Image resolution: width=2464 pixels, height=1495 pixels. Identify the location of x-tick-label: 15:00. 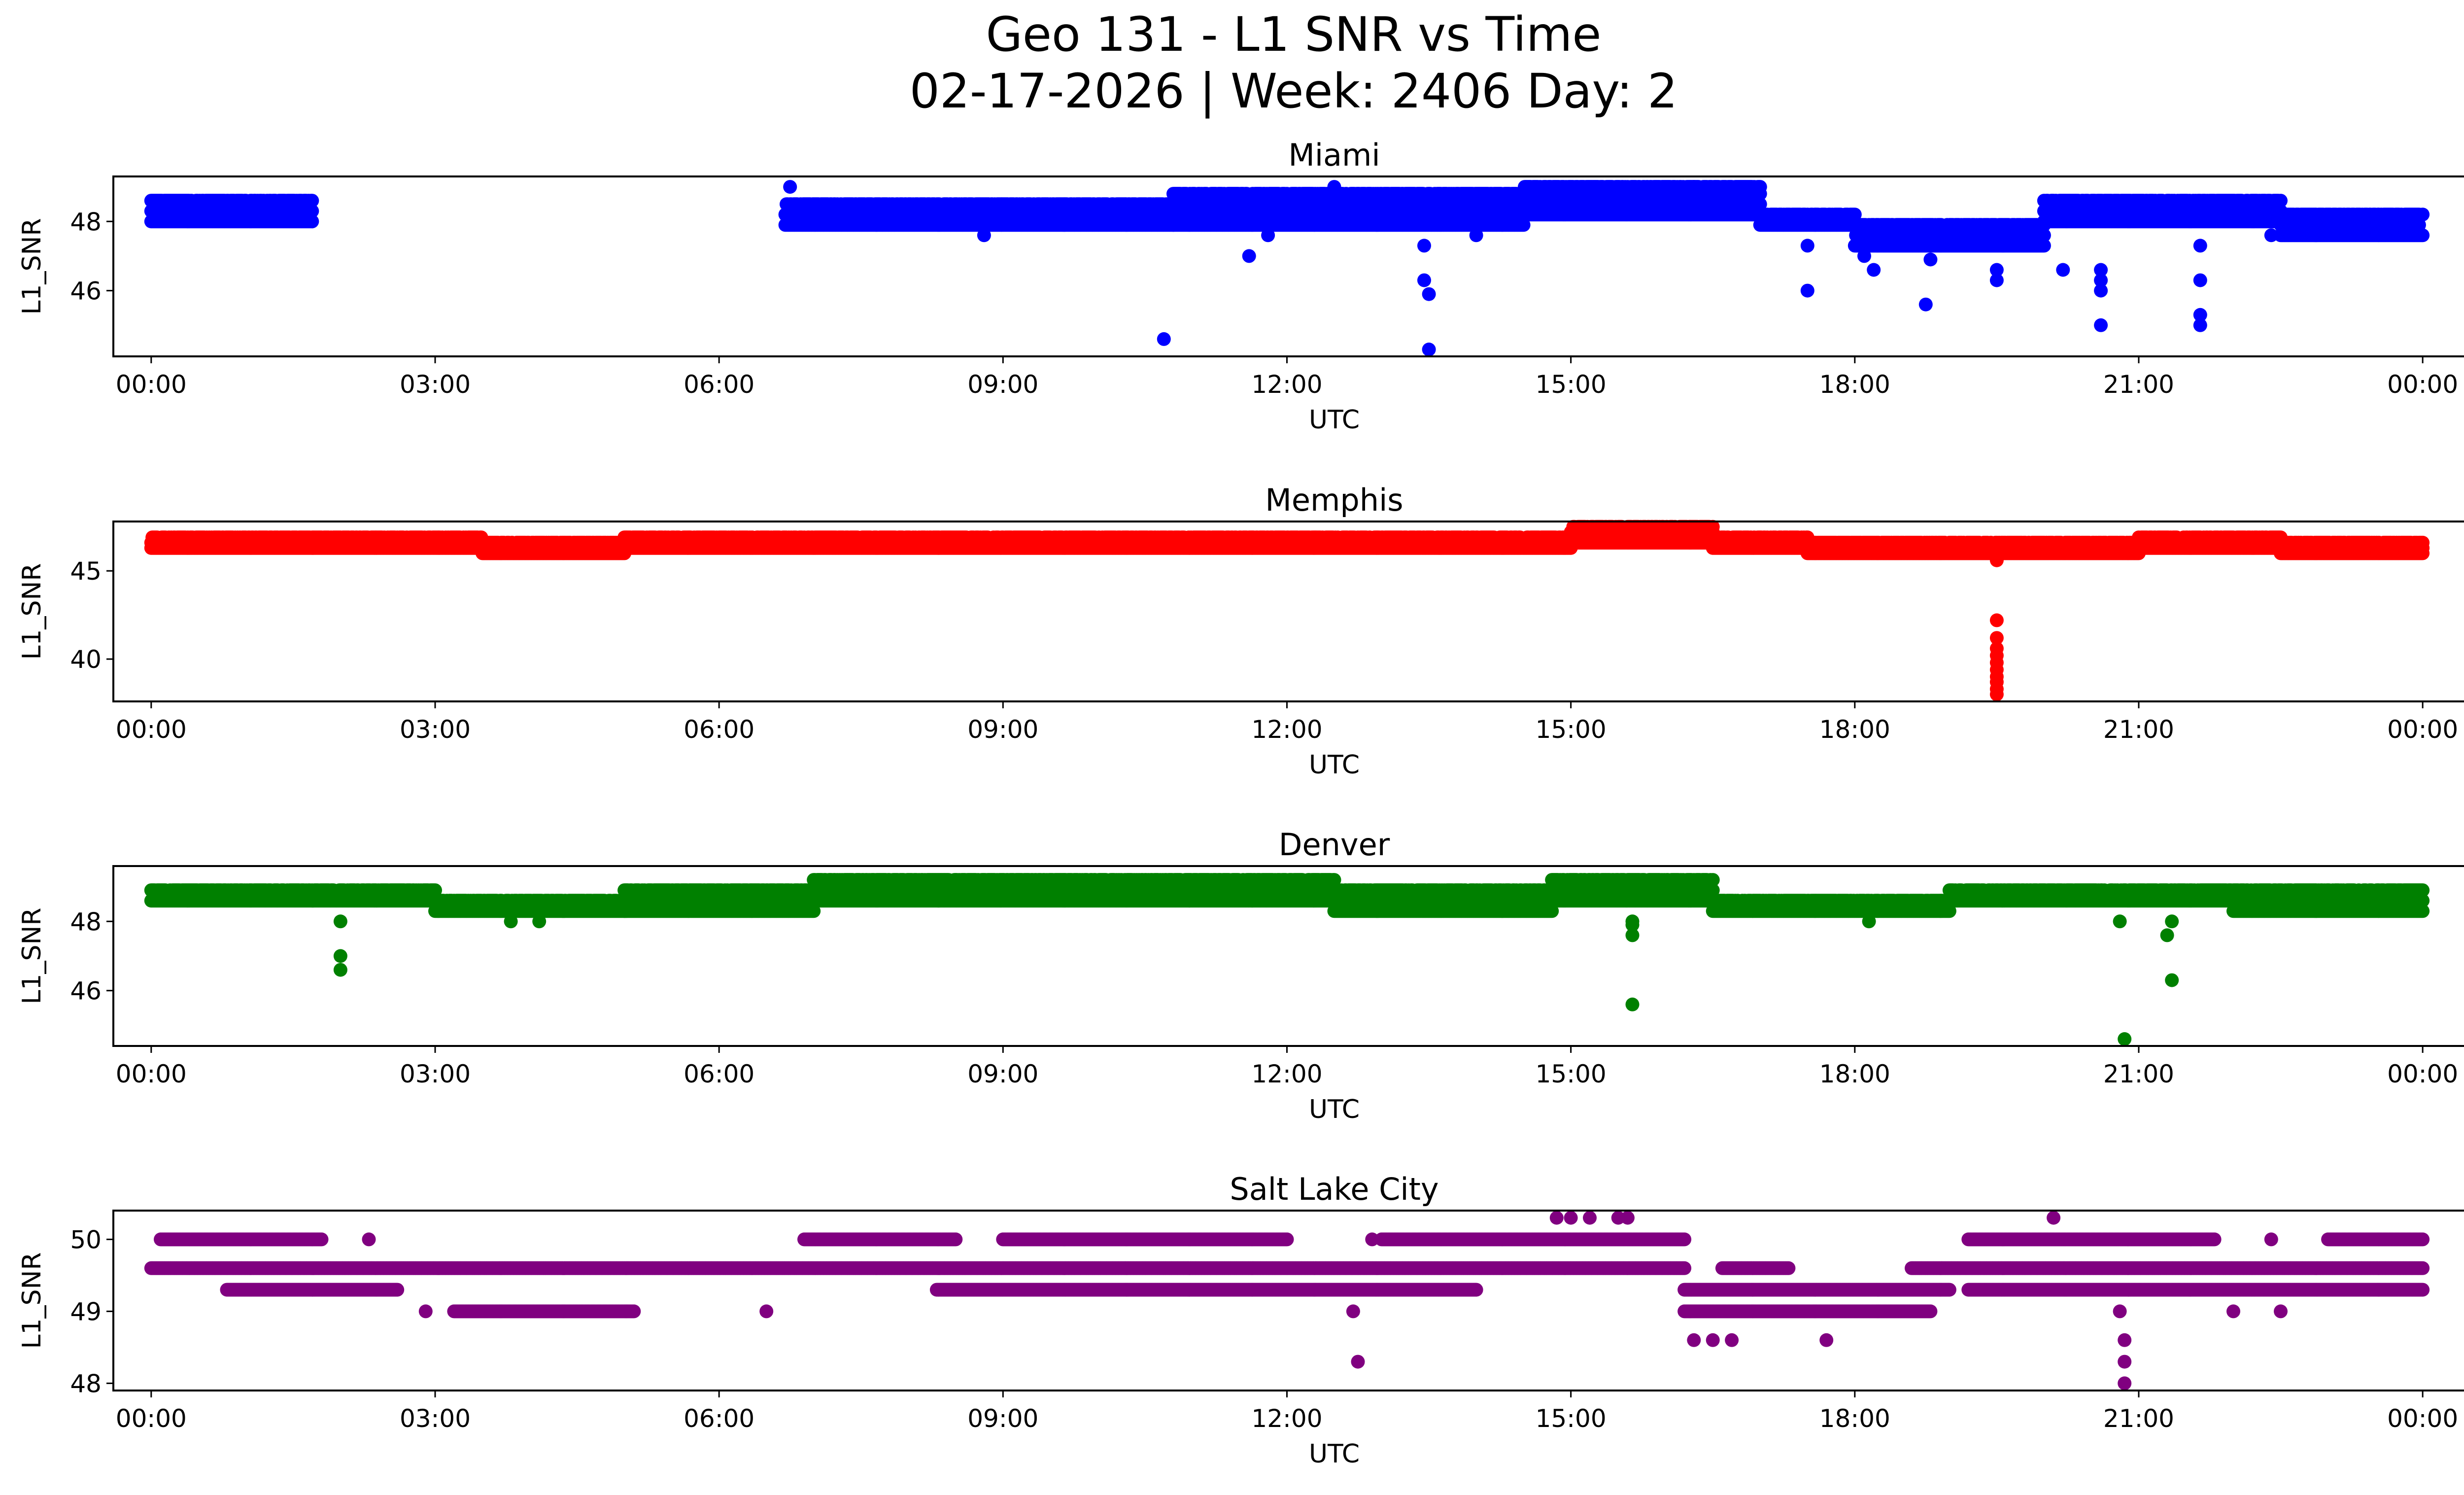
(1571, 384).